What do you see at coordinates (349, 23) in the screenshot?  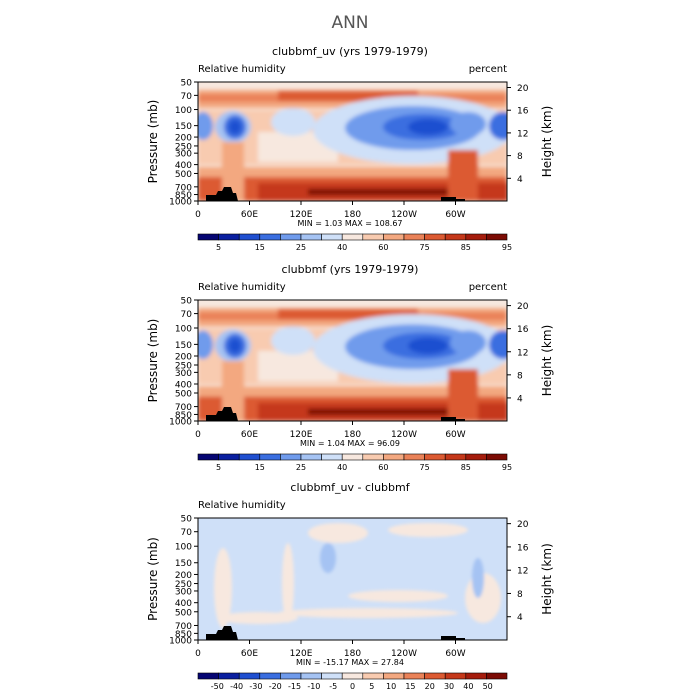 I see `page-title: ANN` at bounding box center [349, 23].